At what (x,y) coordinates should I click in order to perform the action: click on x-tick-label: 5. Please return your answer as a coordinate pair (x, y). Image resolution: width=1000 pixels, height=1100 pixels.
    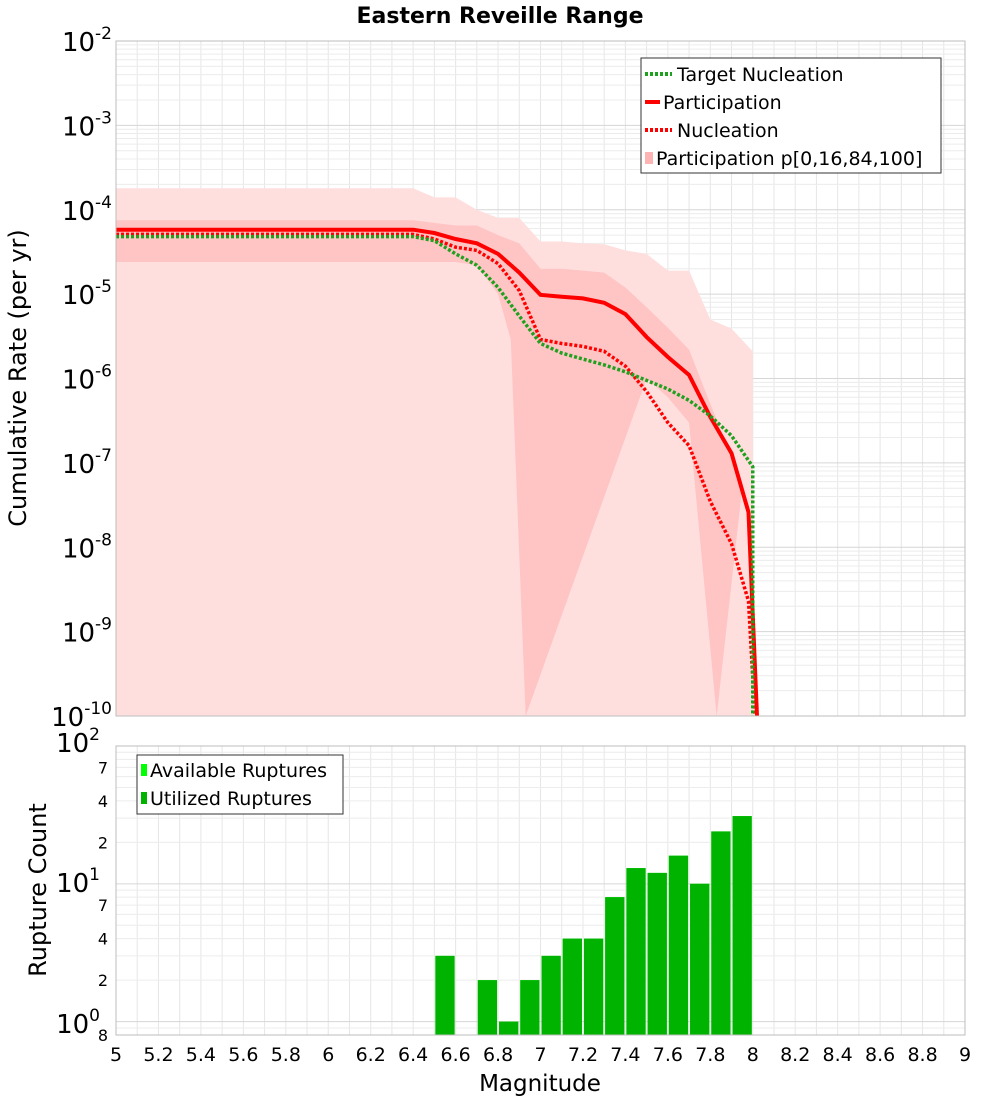
    Looking at the image, I should click on (116, 1055).